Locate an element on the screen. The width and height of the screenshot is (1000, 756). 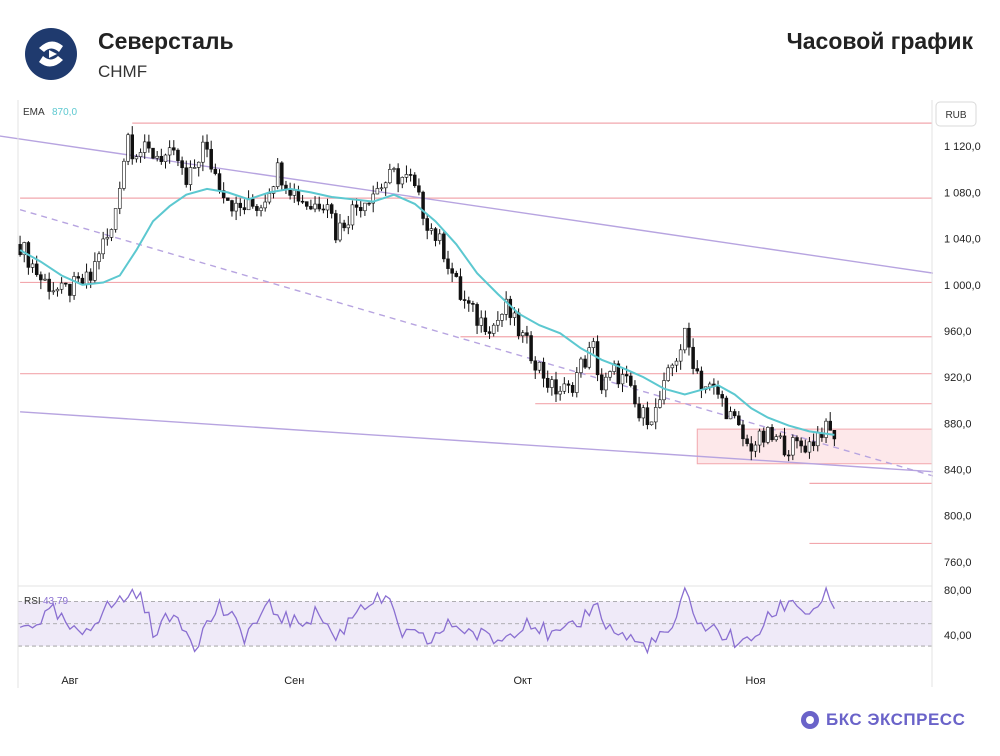
severstal-logo is located at coordinates (51, 54).